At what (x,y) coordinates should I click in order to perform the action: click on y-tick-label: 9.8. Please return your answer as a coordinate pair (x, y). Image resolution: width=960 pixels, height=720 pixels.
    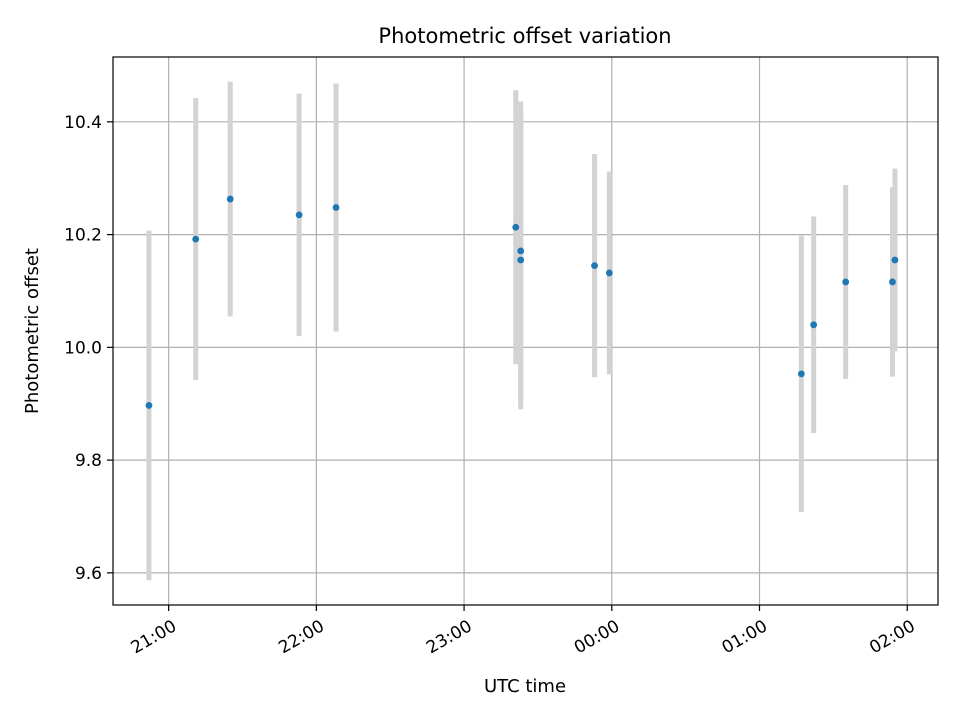
    Looking at the image, I should click on (88, 461).